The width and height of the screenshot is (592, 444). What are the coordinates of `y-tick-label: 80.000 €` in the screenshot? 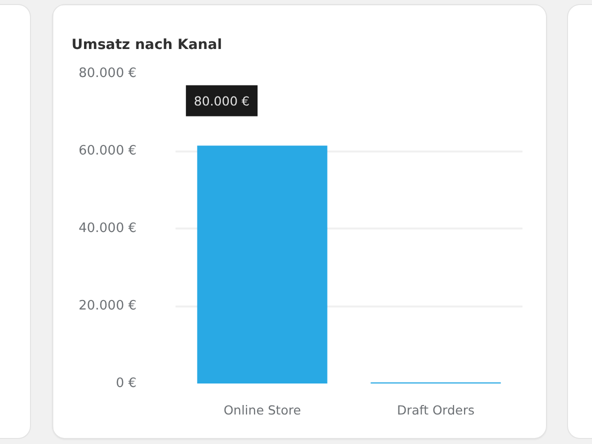 It's located at (107, 73).